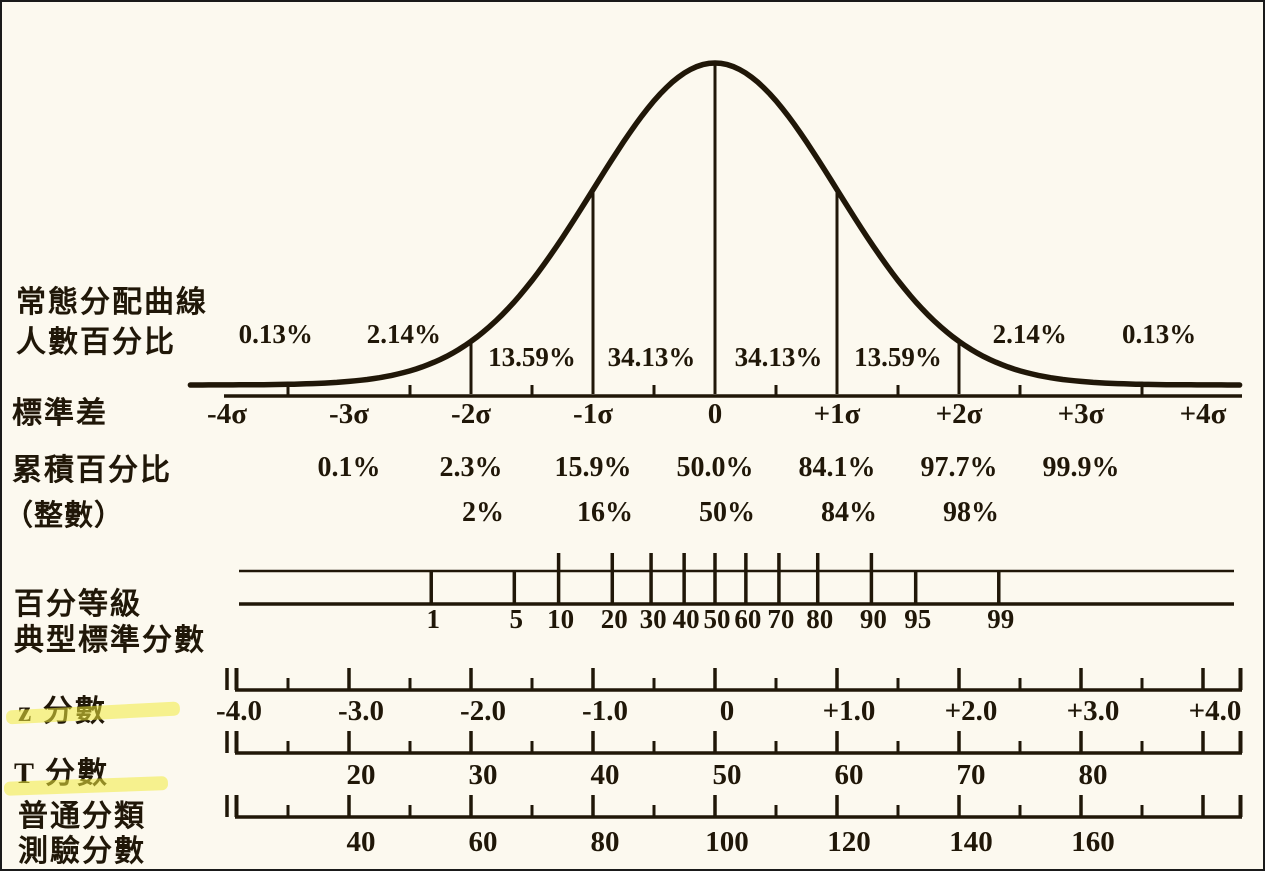 Image resolution: width=1265 pixels, height=871 pixels. I want to click on cumulative-percentage: 2.3%, so click(471, 467).